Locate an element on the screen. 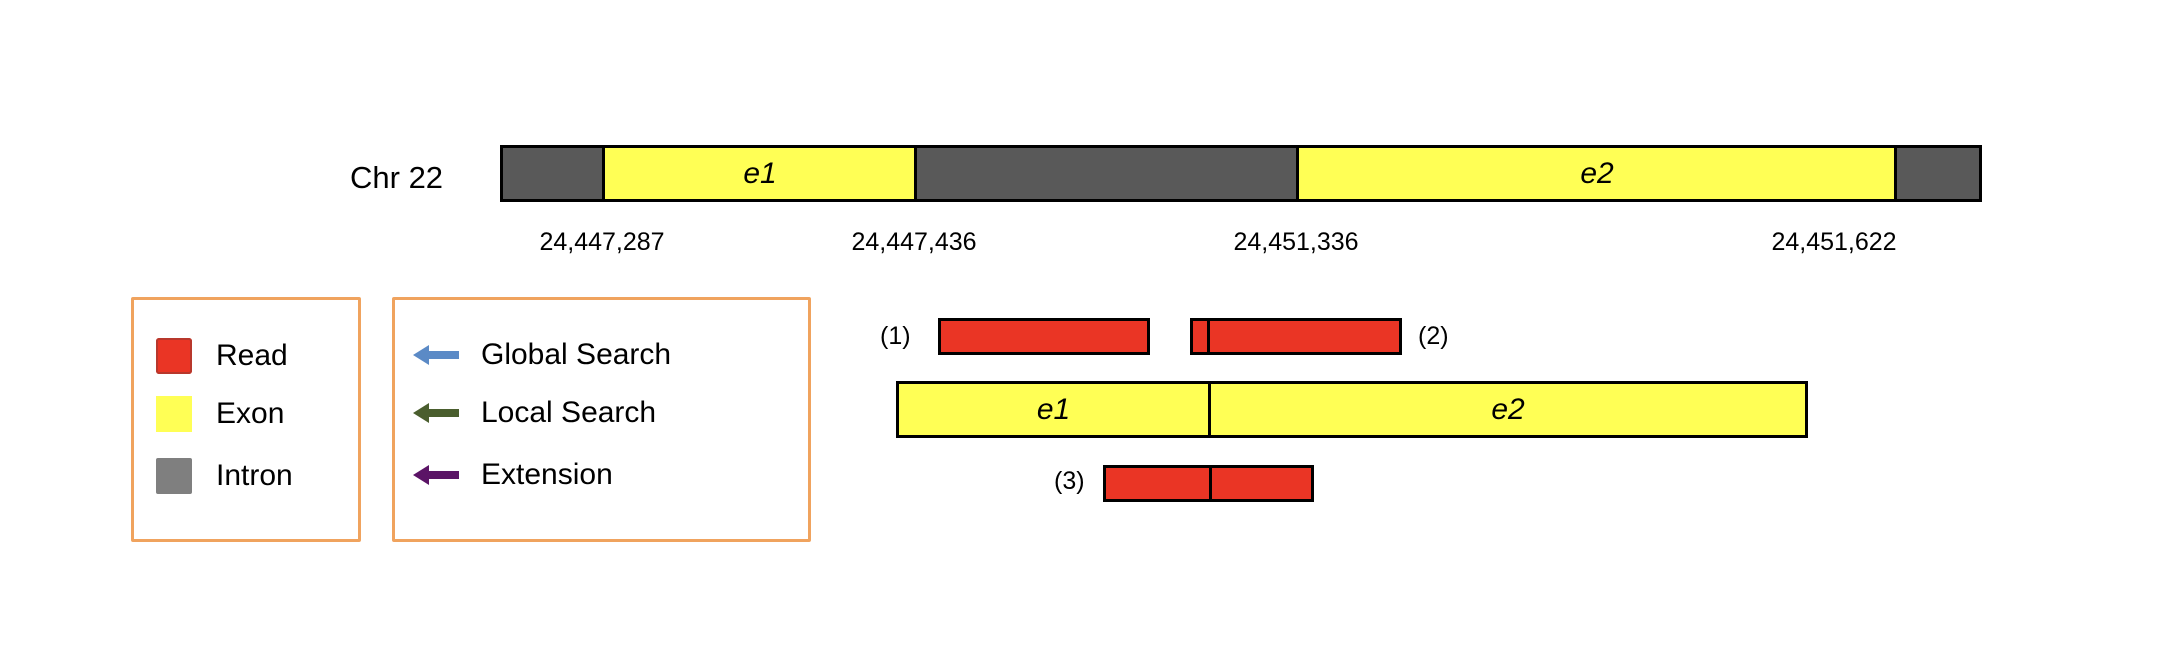 The width and height of the screenshot is (2162, 668). read-label-2: (2) is located at coordinates (1433, 336).